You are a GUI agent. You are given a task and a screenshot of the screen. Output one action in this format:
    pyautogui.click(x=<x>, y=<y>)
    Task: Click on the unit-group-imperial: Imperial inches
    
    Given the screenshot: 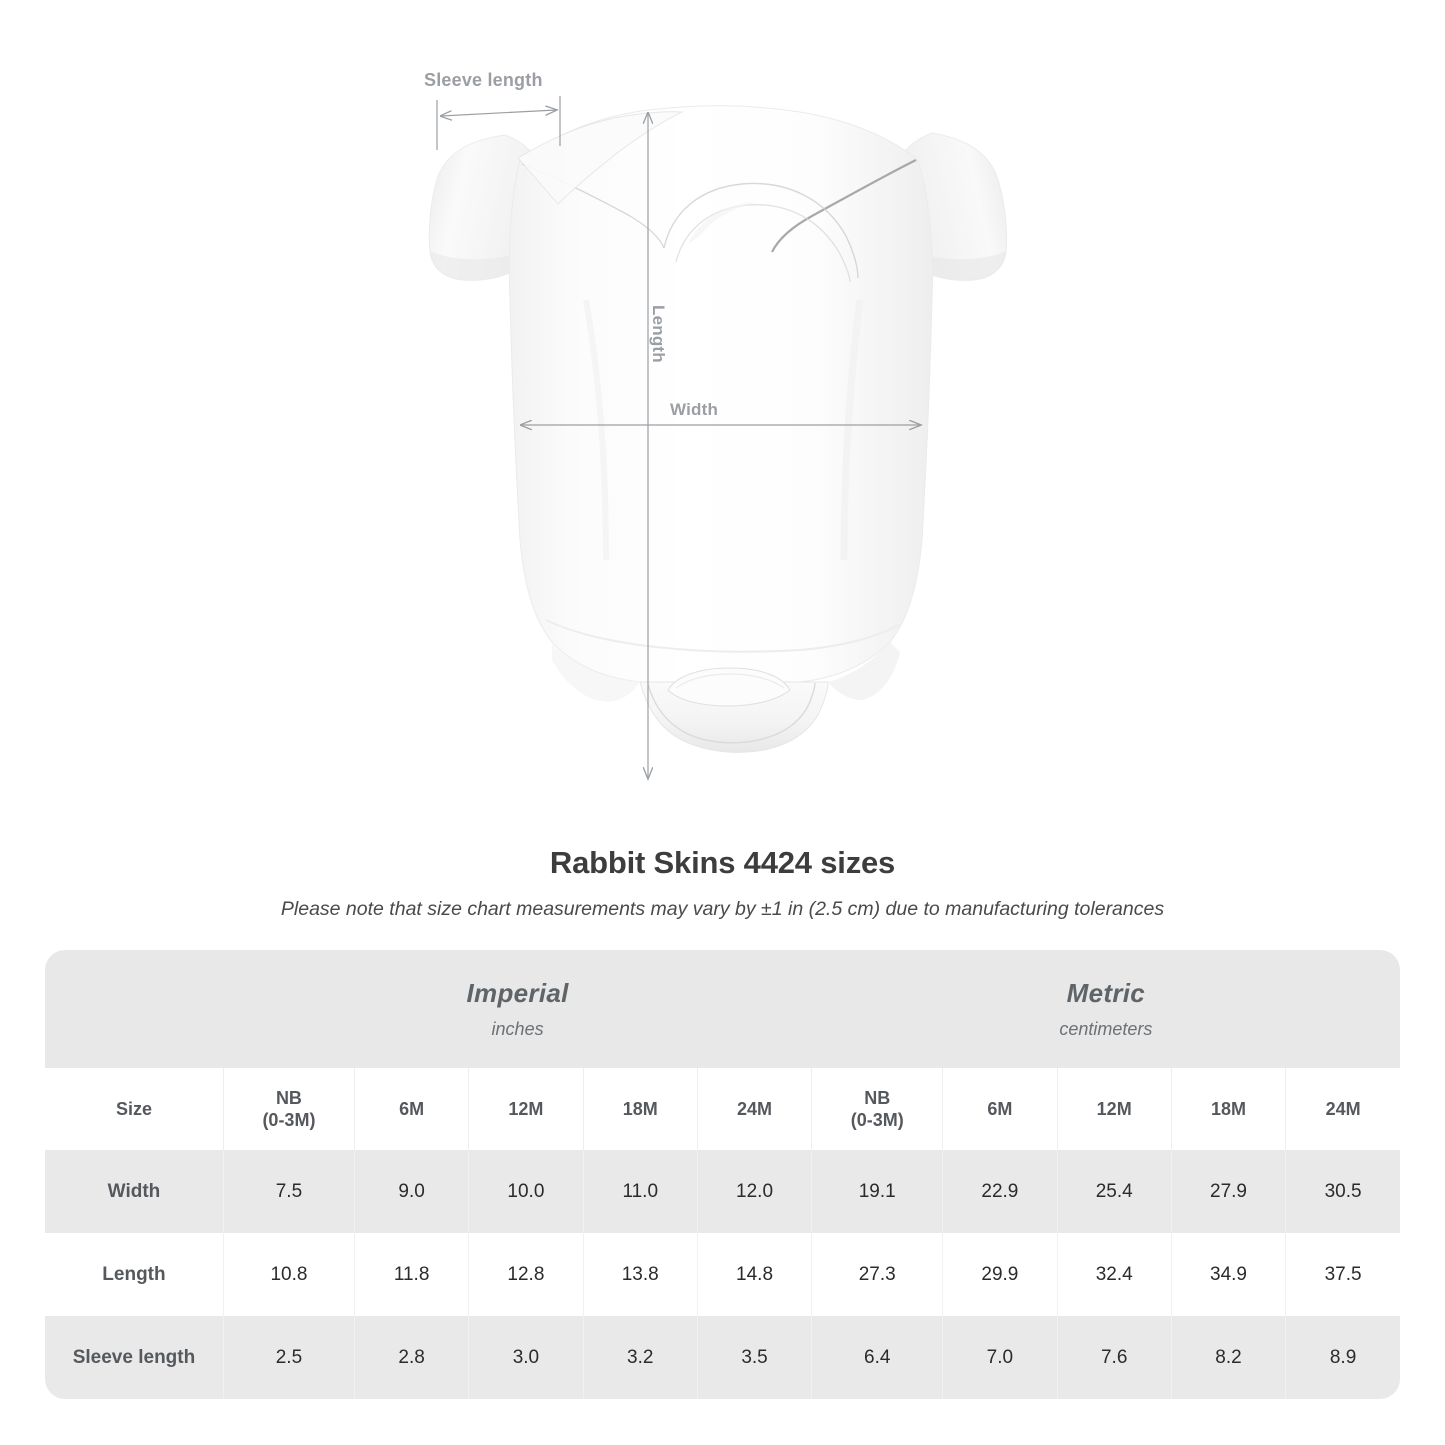 What is the action you would take?
    pyautogui.click(x=517, y=1009)
    